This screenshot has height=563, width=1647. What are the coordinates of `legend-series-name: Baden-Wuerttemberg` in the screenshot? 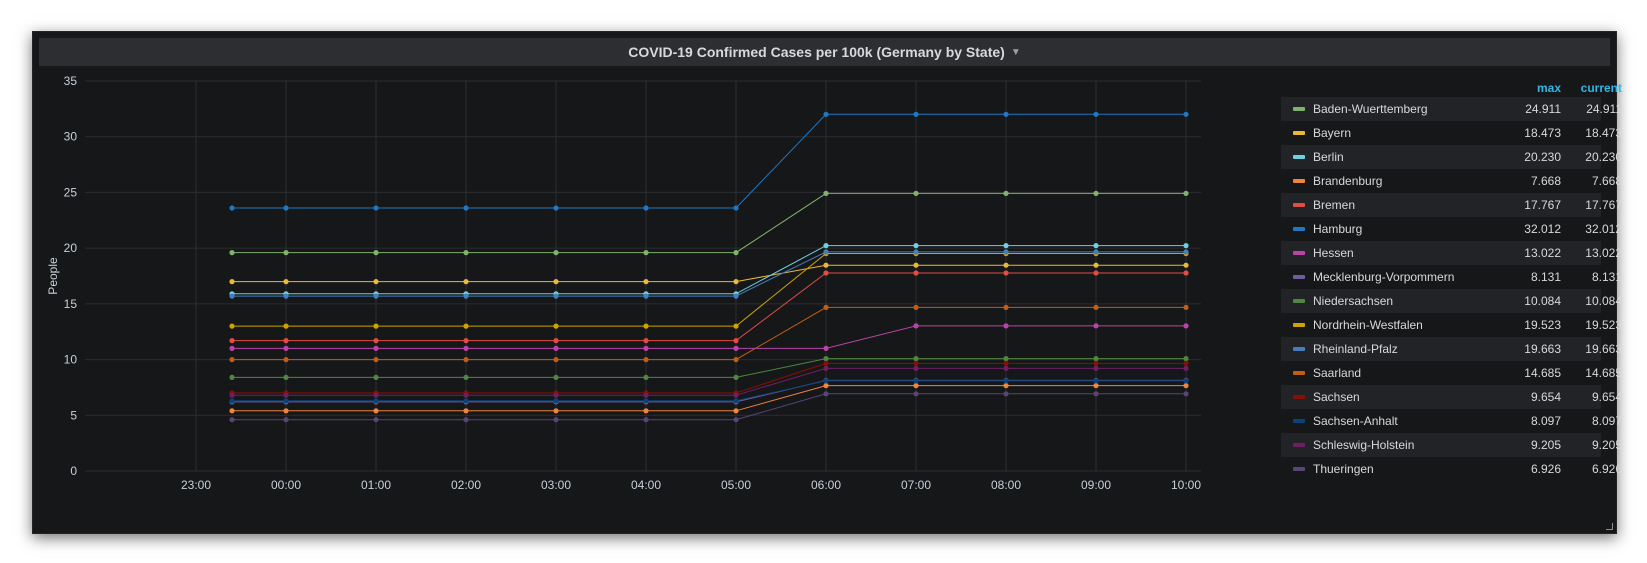 It's located at (1370, 109).